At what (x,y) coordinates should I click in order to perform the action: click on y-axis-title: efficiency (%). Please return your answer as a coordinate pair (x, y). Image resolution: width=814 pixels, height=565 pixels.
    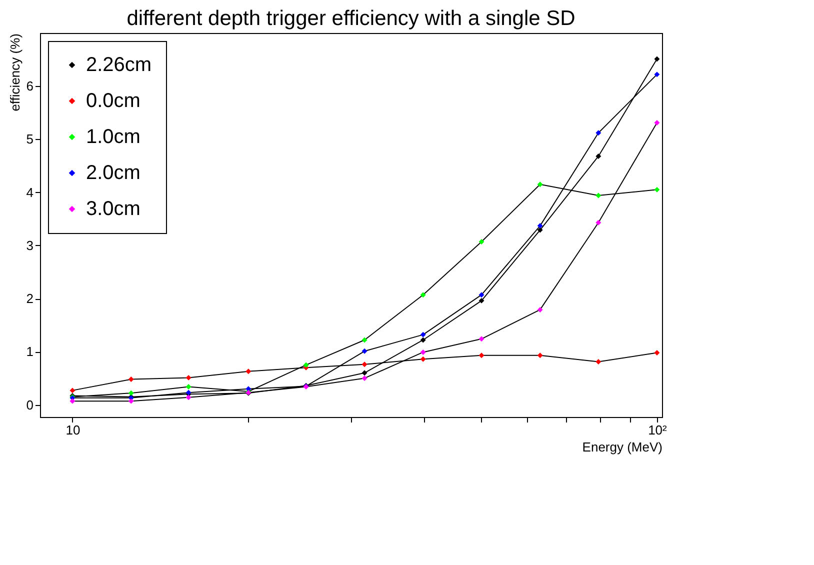
    Looking at the image, I should click on (14, 73).